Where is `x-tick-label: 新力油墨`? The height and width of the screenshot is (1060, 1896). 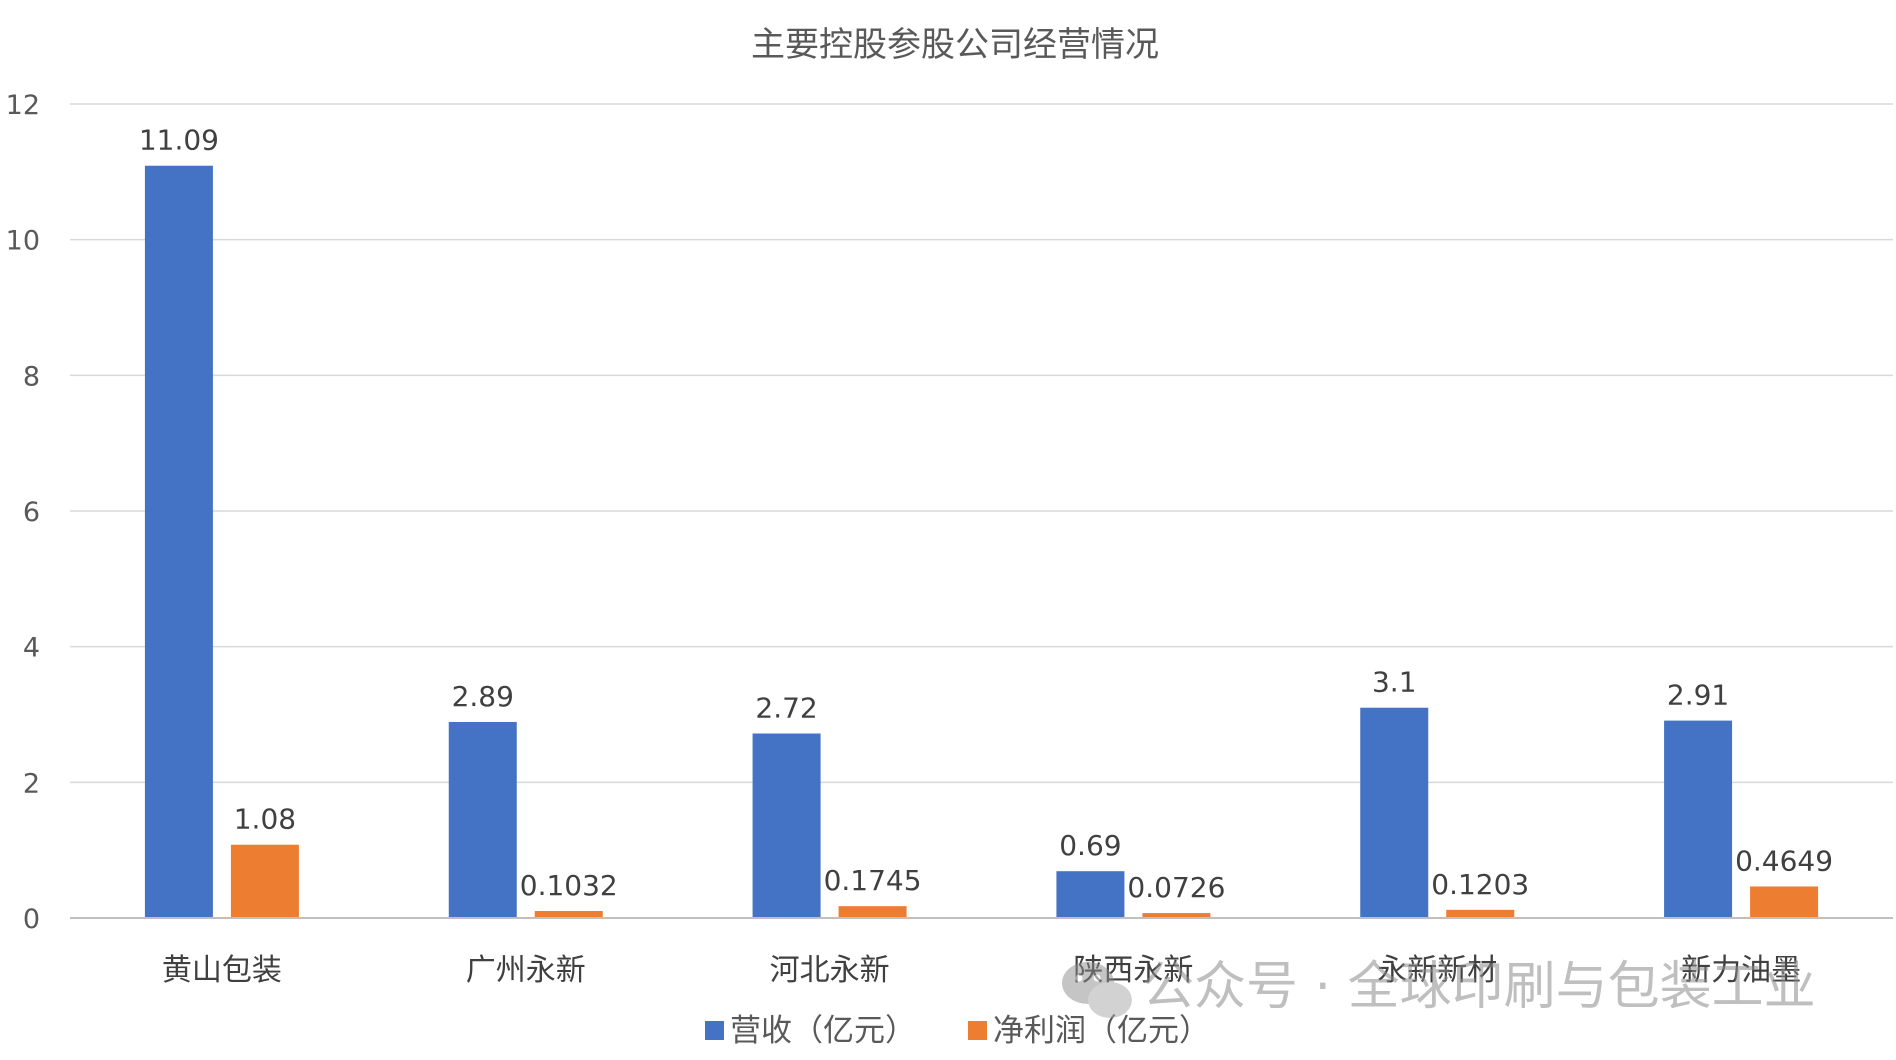
x-tick-label: 新力油墨 is located at coordinates (1741, 970).